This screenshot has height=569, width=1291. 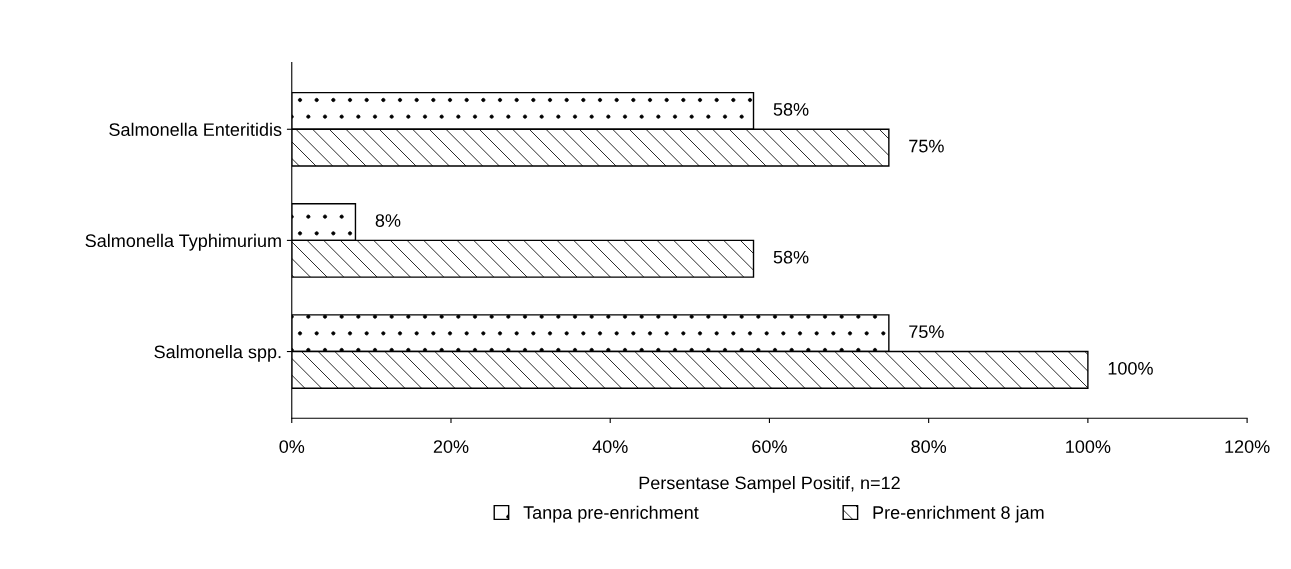 I want to click on x-axis-title: Persentase Sampel Positif, n=12, so click(x=769, y=484).